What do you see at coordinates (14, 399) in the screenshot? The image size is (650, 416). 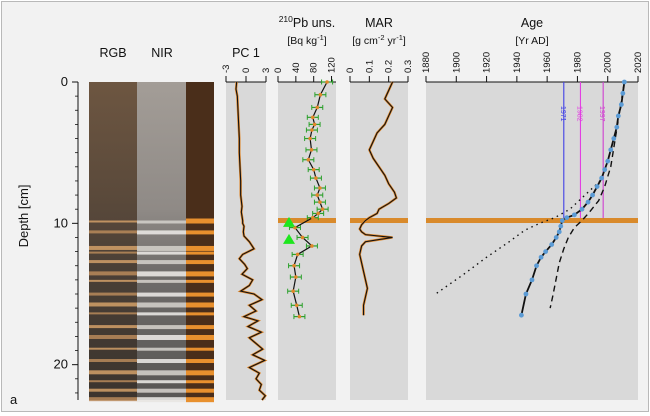 I see `panel-label: a` at bounding box center [14, 399].